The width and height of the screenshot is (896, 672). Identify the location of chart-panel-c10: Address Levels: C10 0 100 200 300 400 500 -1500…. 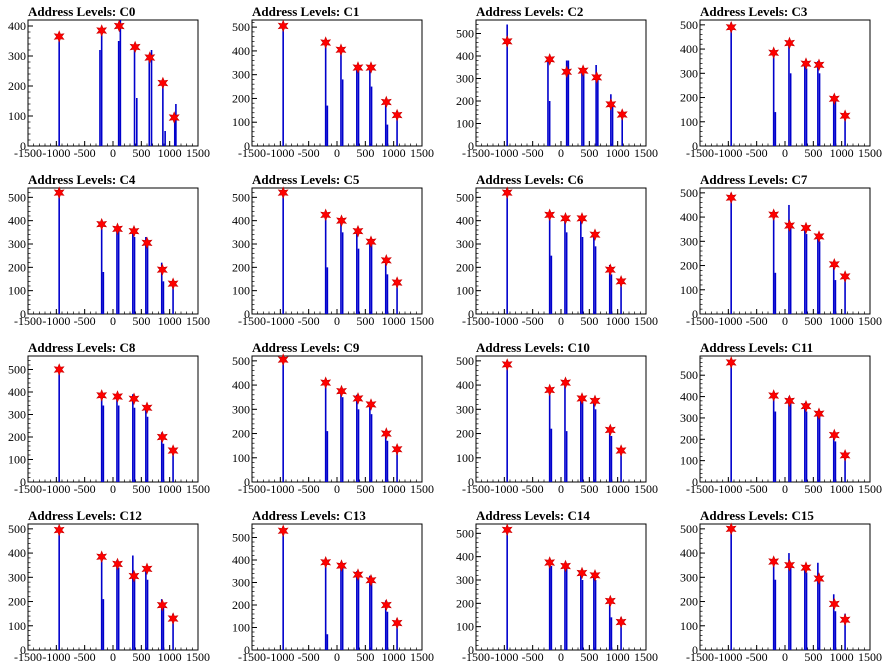
(560, 420).